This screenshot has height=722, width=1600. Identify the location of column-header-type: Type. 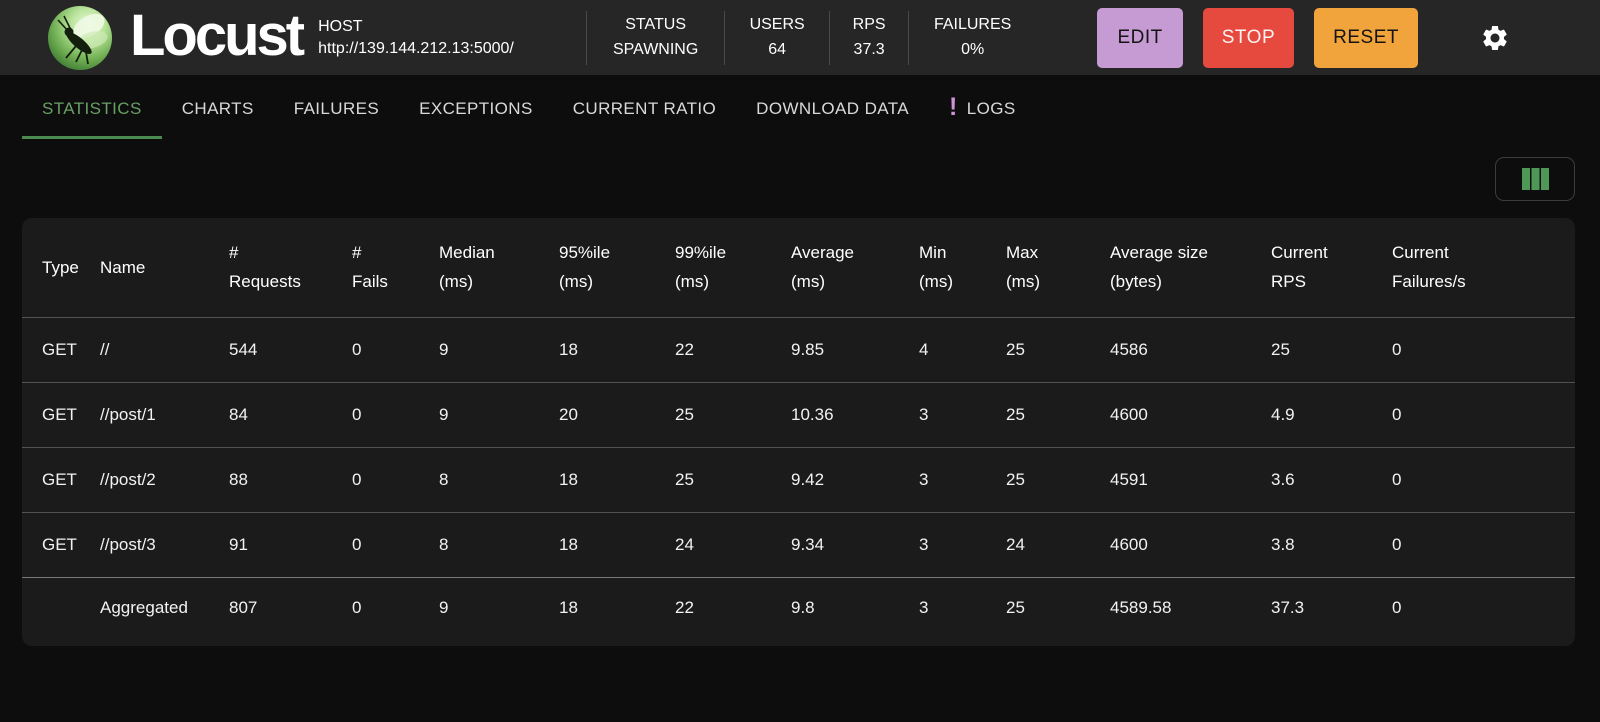
(60, 267).